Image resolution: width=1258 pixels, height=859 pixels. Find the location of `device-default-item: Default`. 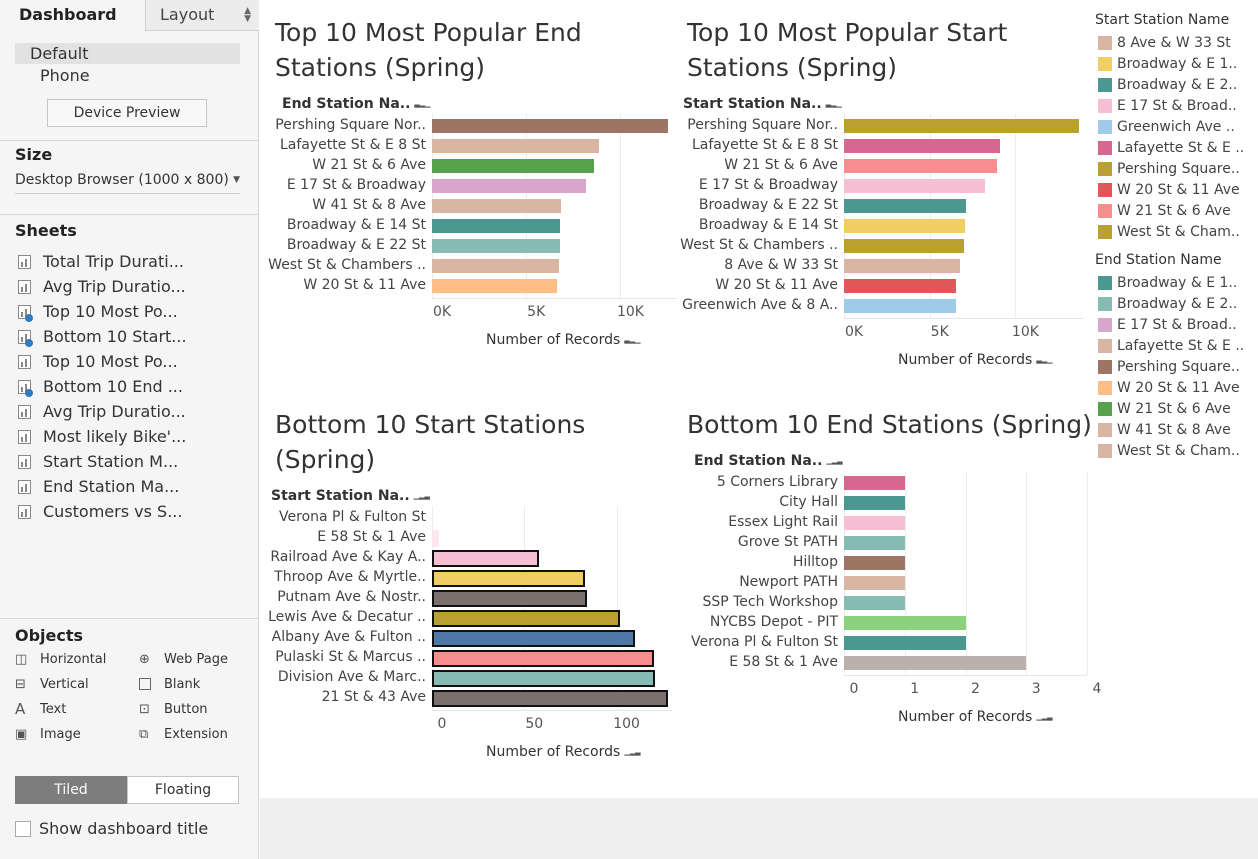

device-default-item: Default is located at coordinates (127, 53).